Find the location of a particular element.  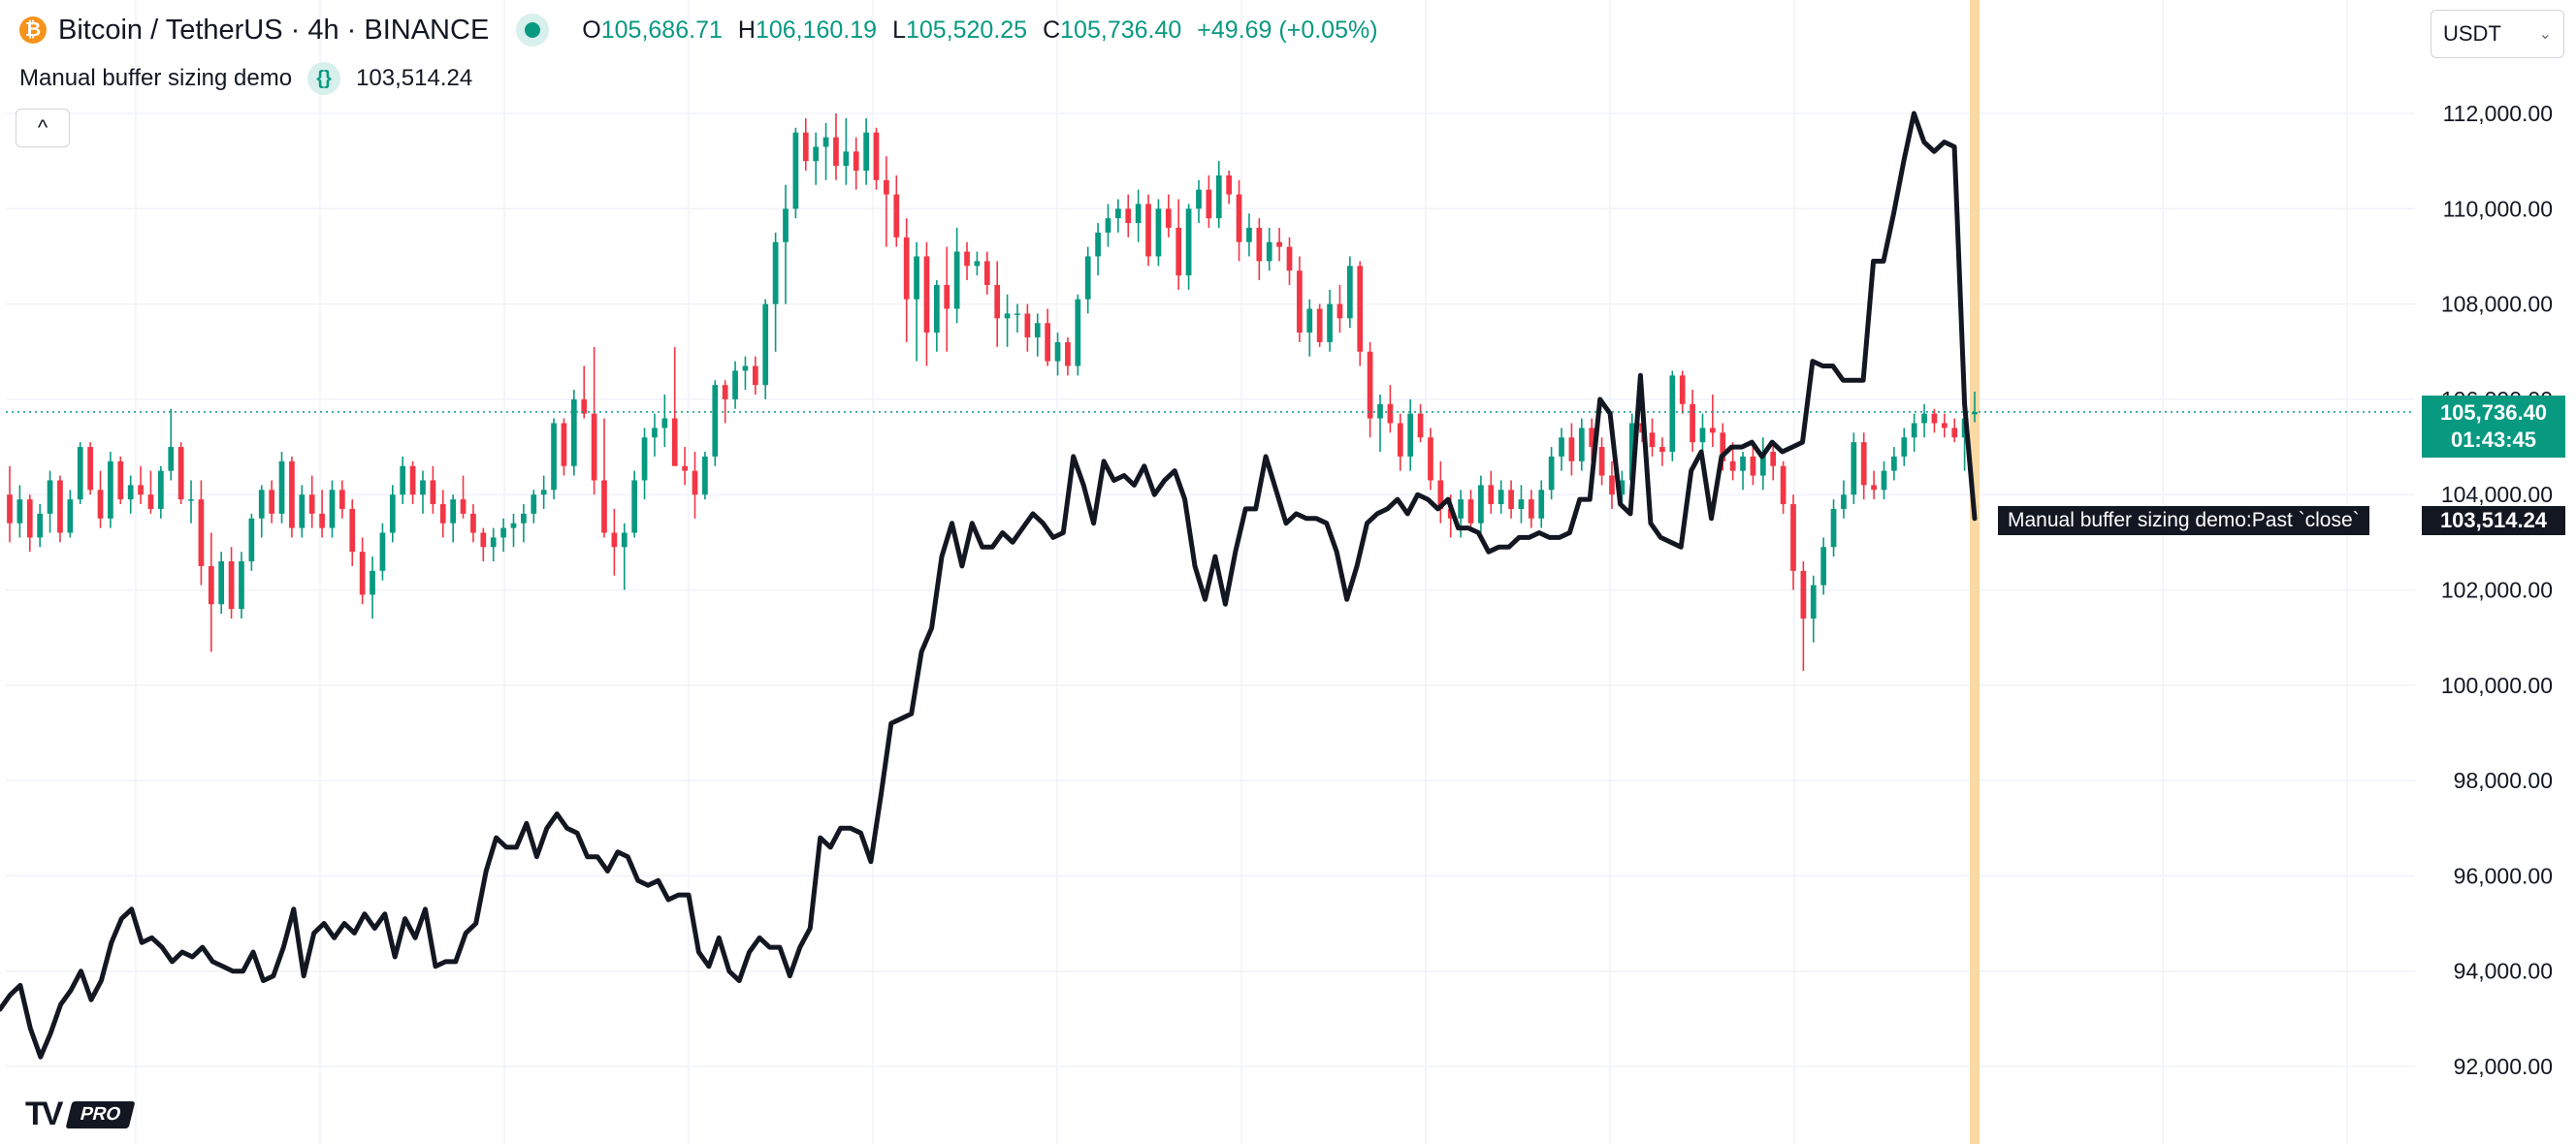

y-tick-label: 100,000.00 is located at coordinates (2497, 685).